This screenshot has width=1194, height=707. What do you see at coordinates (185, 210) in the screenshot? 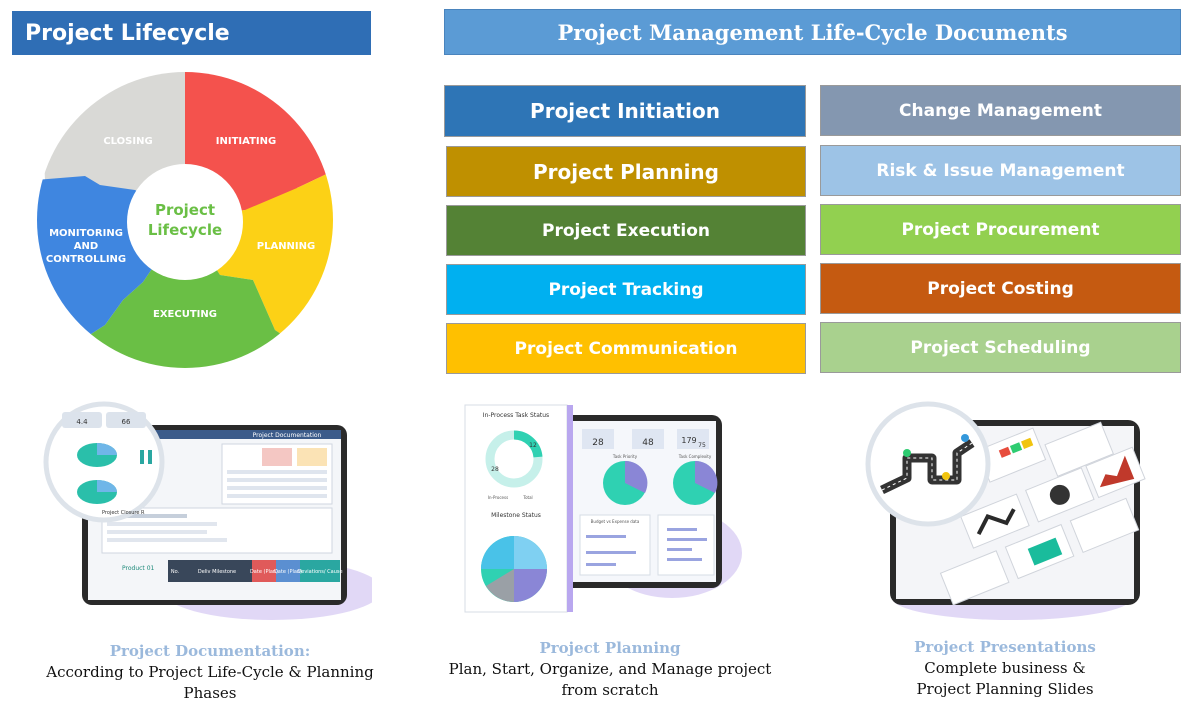
I see `wheel-center-line1: Project` at bounding box center [185, 210].